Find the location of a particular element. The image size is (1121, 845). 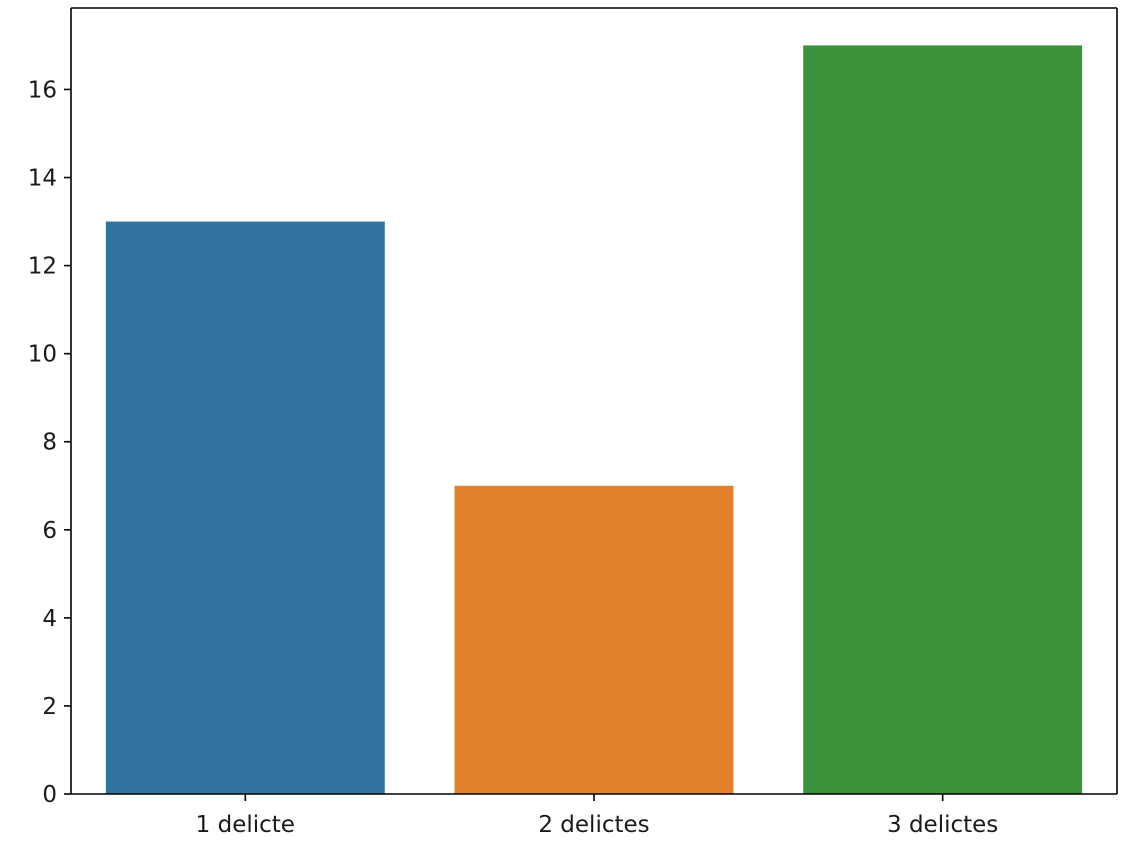

x-tick-label: 1 delicte is located at coordinates (245, 825).